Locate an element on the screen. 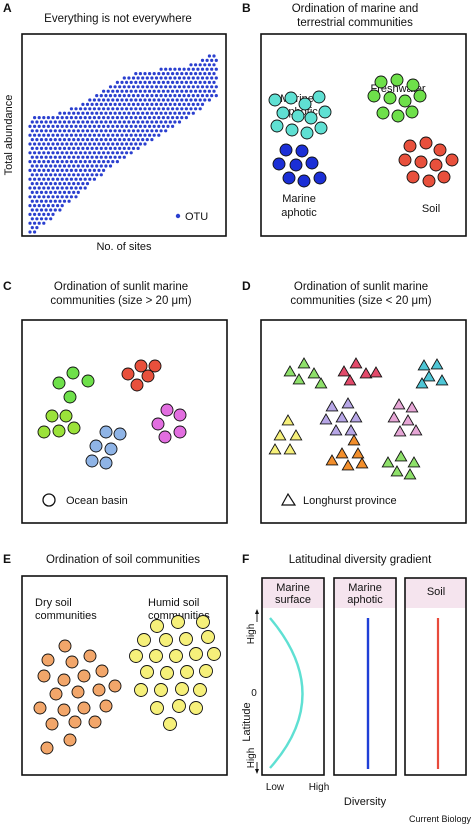 This screenshot has height=827, width=474. marine-aphotic-point is located at coordinates (296, 165).